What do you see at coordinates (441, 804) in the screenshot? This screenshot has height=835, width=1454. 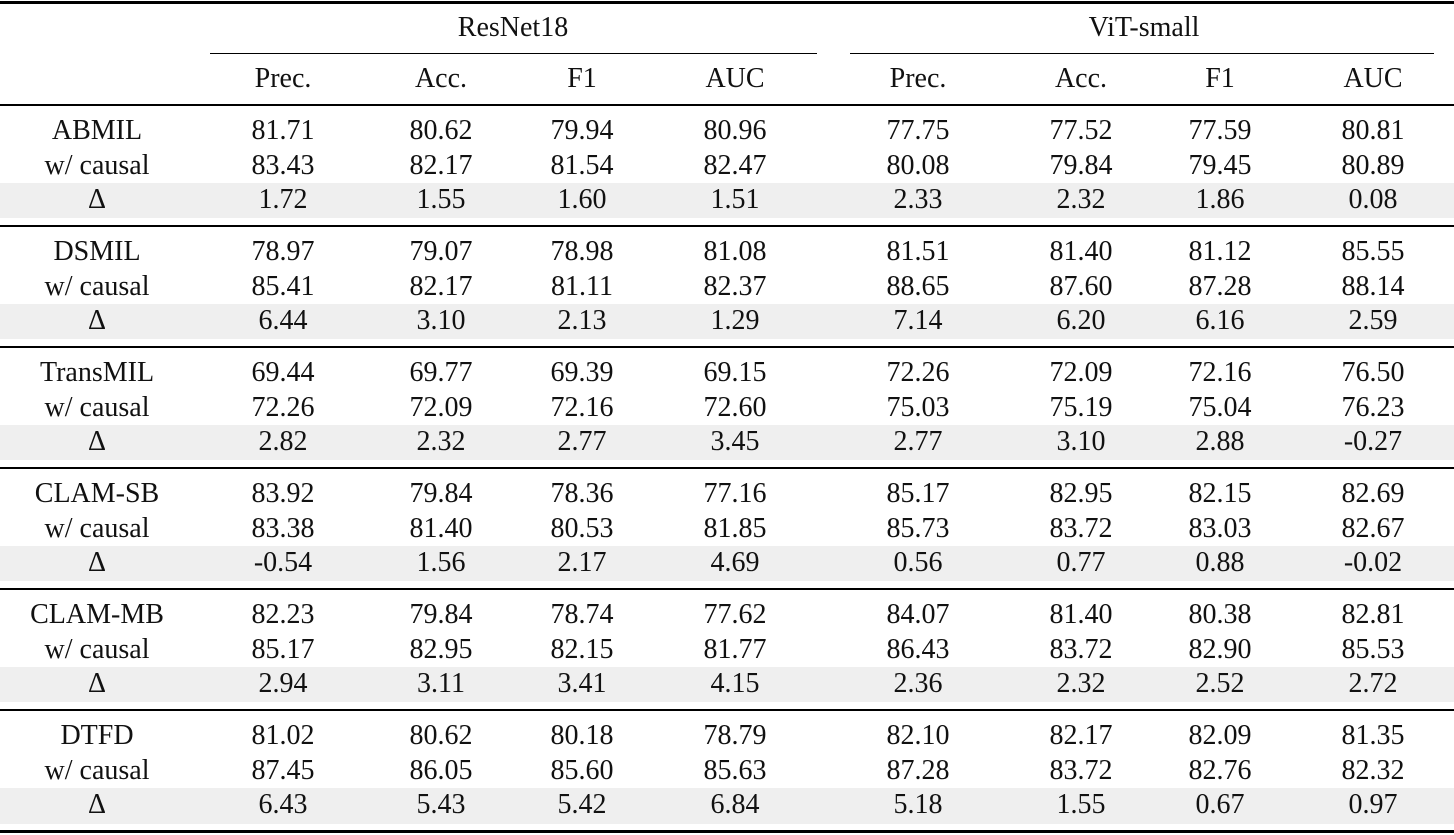 I see `table-cell: 5.43` at bounding box center [441, 804].